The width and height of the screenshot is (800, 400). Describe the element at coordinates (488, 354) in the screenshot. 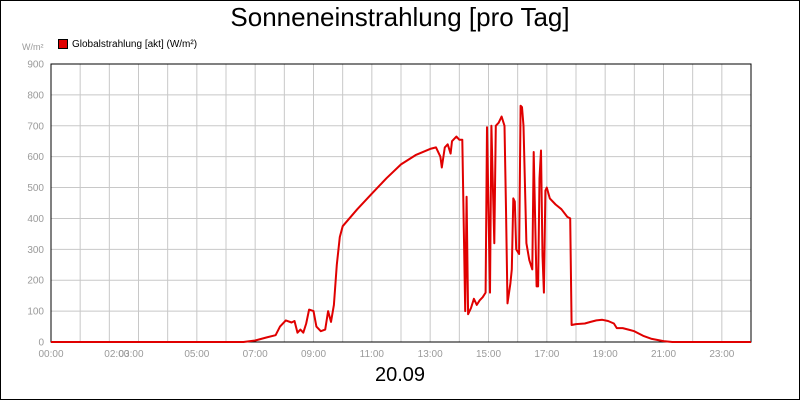

I see `x-tick-label: 15:00` at that location.